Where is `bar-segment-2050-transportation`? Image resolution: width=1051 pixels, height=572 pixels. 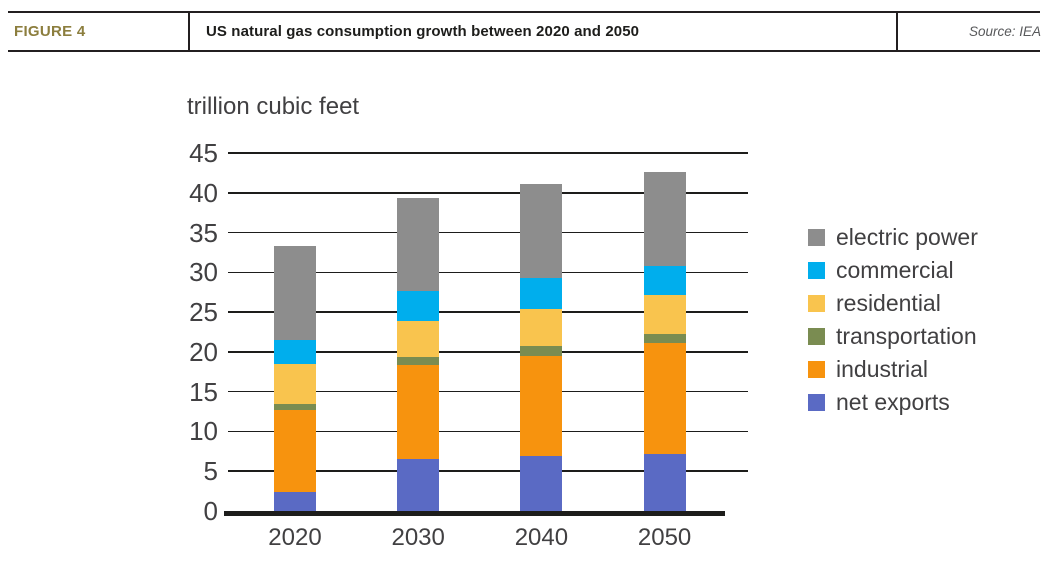
bar-segment-2050-transportation is located at coordinates (664, 338).